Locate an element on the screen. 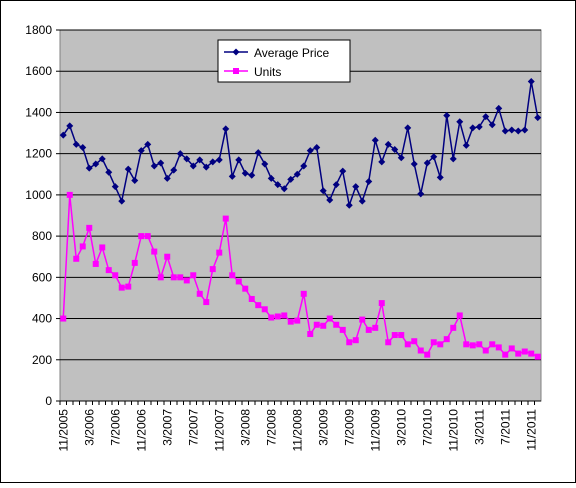 The height and width of the screenshot is (488, 576). y-tick-label: 1200 is located at coordinates (38, 154).